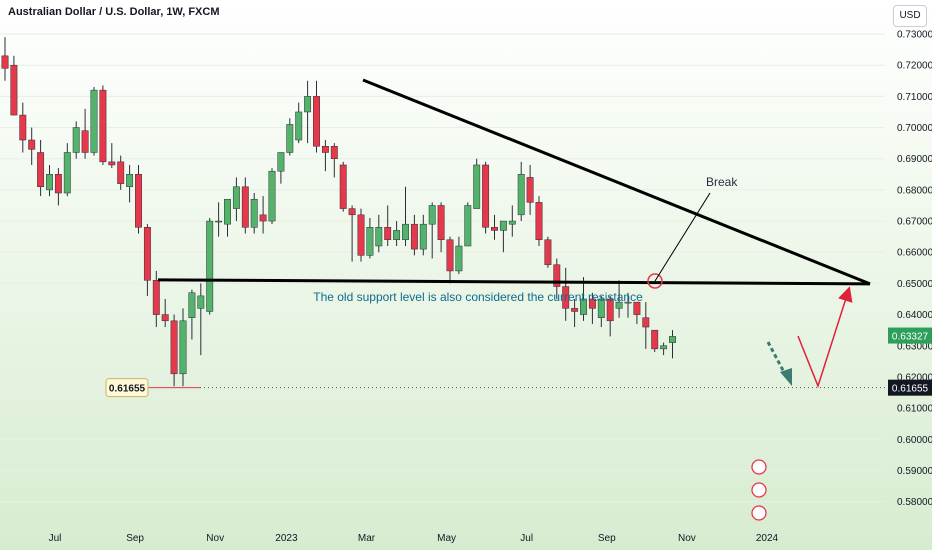  Describe the element at coordinates (286, 538) in the screenshot. I see `x-tick-label: 2023` at that location.